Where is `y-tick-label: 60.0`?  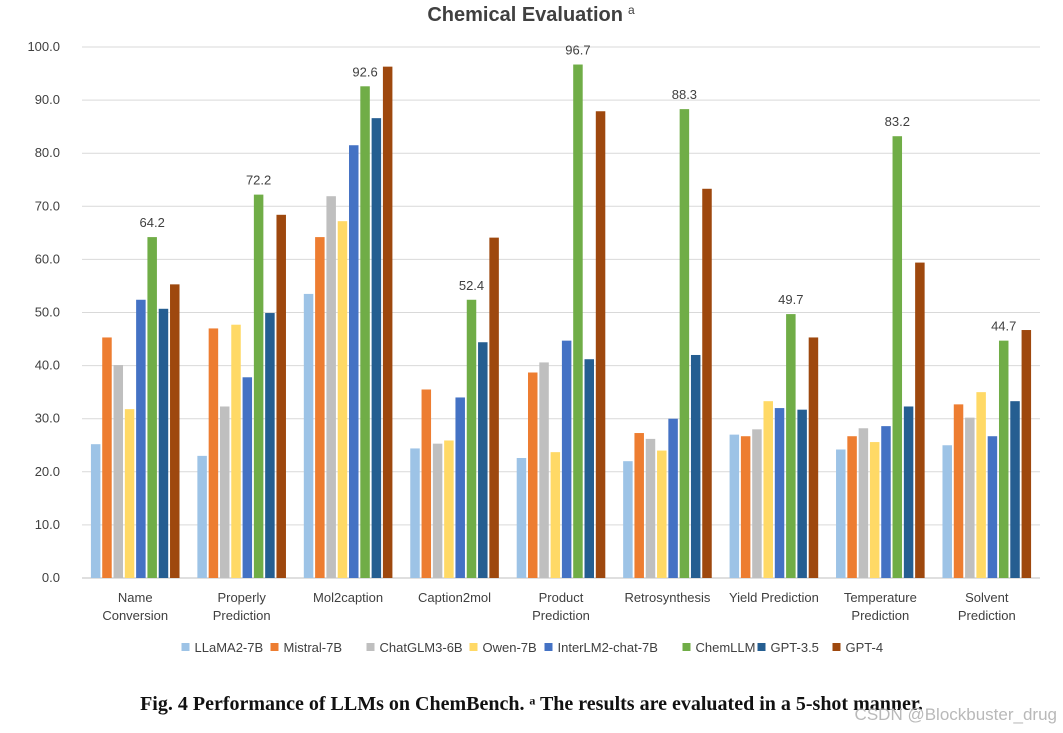
y-tick-label: 60.0 is located at coordinates (47, 258).